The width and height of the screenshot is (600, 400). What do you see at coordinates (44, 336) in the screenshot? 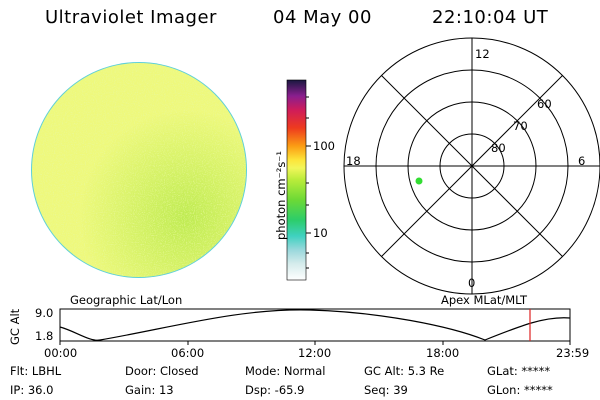
I see `orbit-ytick-bottom: 1.8` at bounding box center [44, 336].